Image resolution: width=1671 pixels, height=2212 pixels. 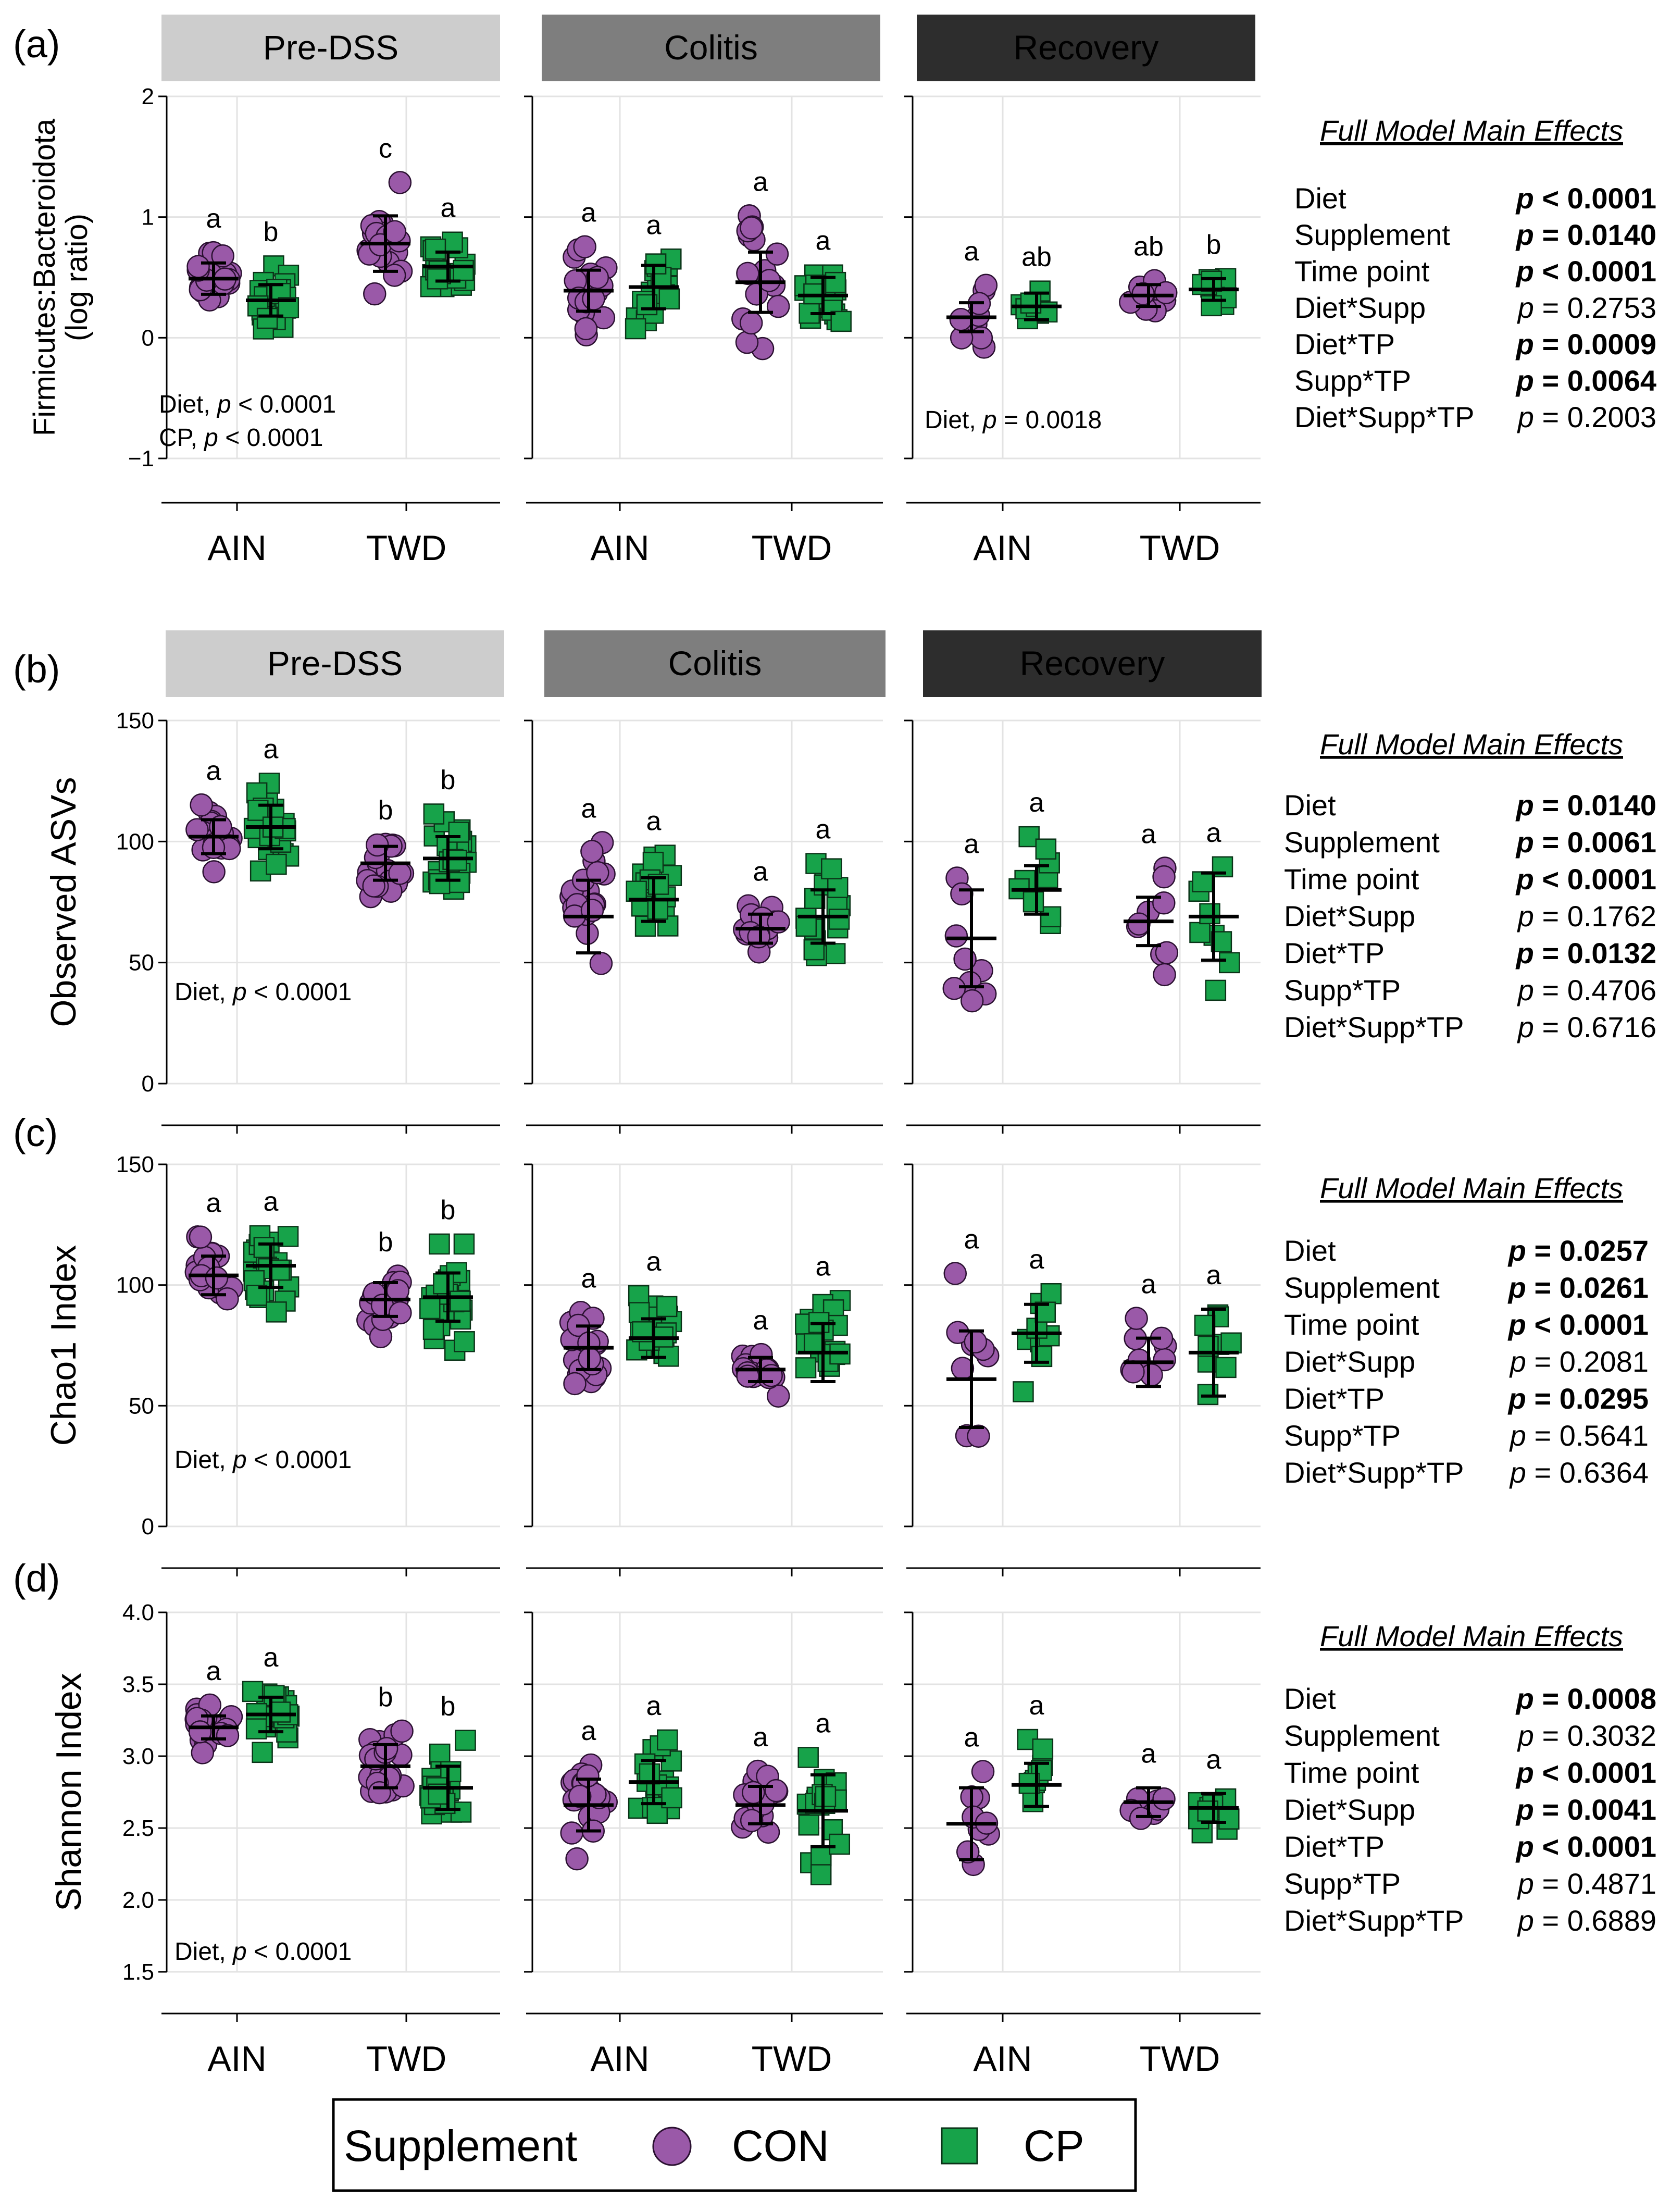 What do you see at coordinates (299, 1460) in the screenshot?
I see `annotation-text: < 0.0001` at bounding box center [299, 1460].